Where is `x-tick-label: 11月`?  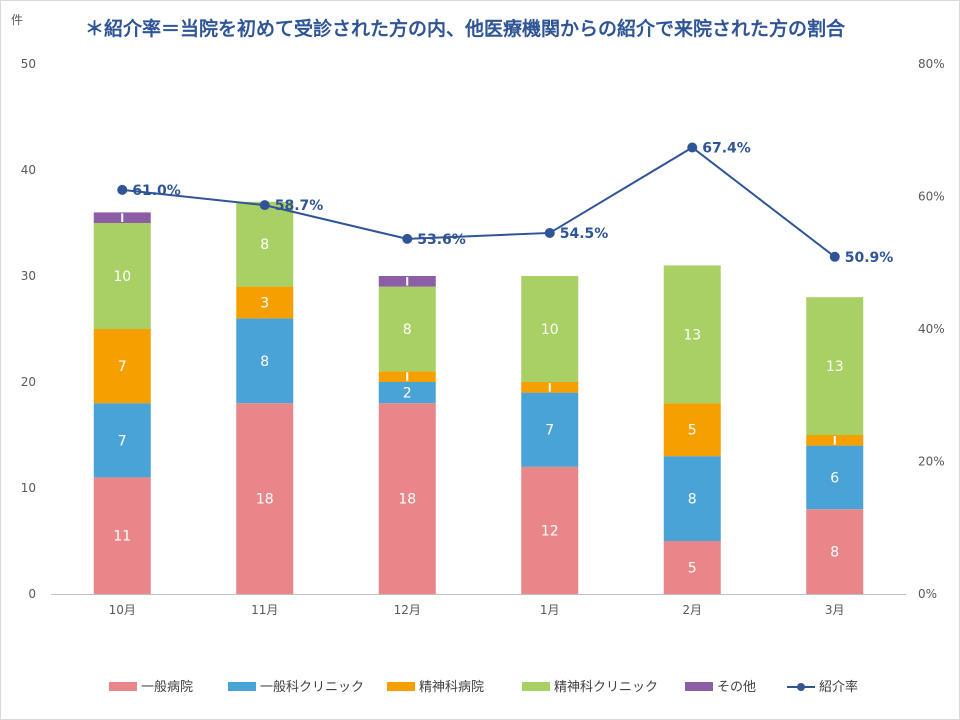 x-tick-label: 11月 is located at coordinates (264, 610).